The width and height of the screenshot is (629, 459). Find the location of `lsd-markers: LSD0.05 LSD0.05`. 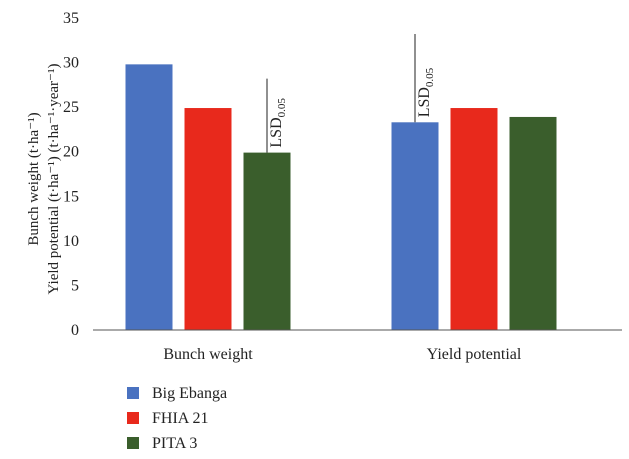

lsd-markers: LSD0.05 LSD0.05 is located at coordinates (351, 93).